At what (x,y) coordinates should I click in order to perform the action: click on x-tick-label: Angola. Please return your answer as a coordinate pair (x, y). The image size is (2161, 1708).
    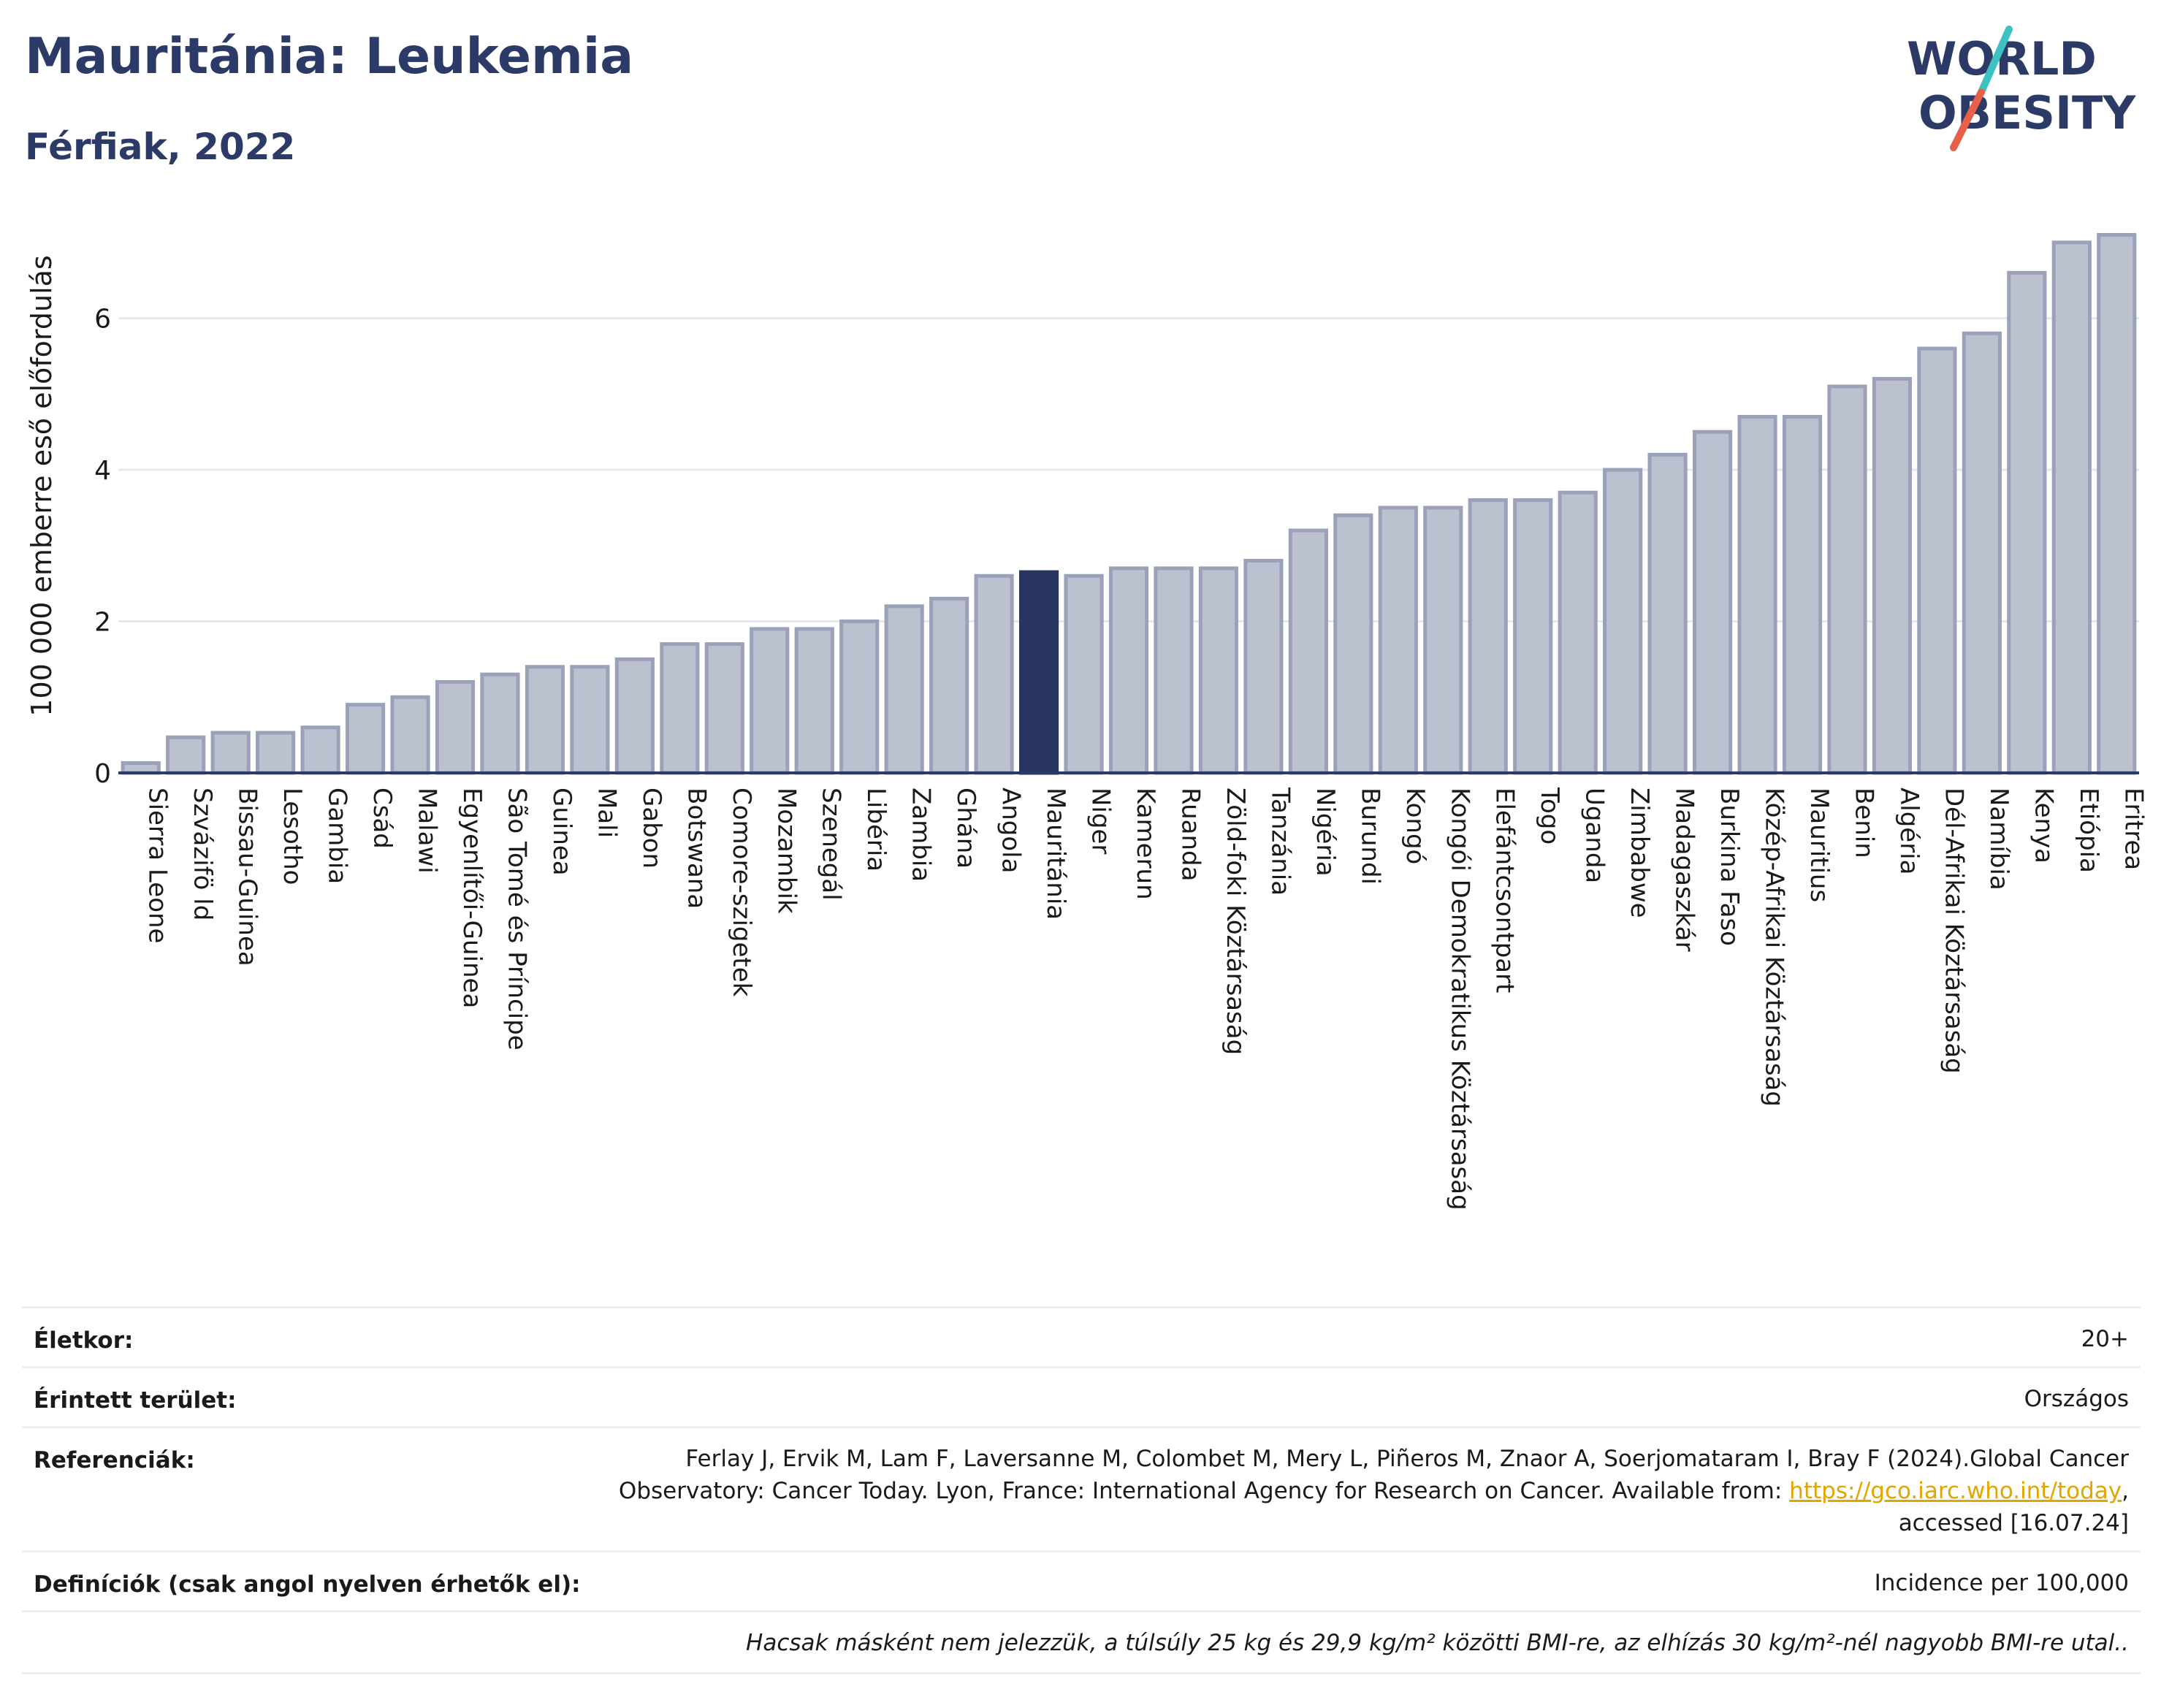
    Looking at the image, I should click on (1011, 831).